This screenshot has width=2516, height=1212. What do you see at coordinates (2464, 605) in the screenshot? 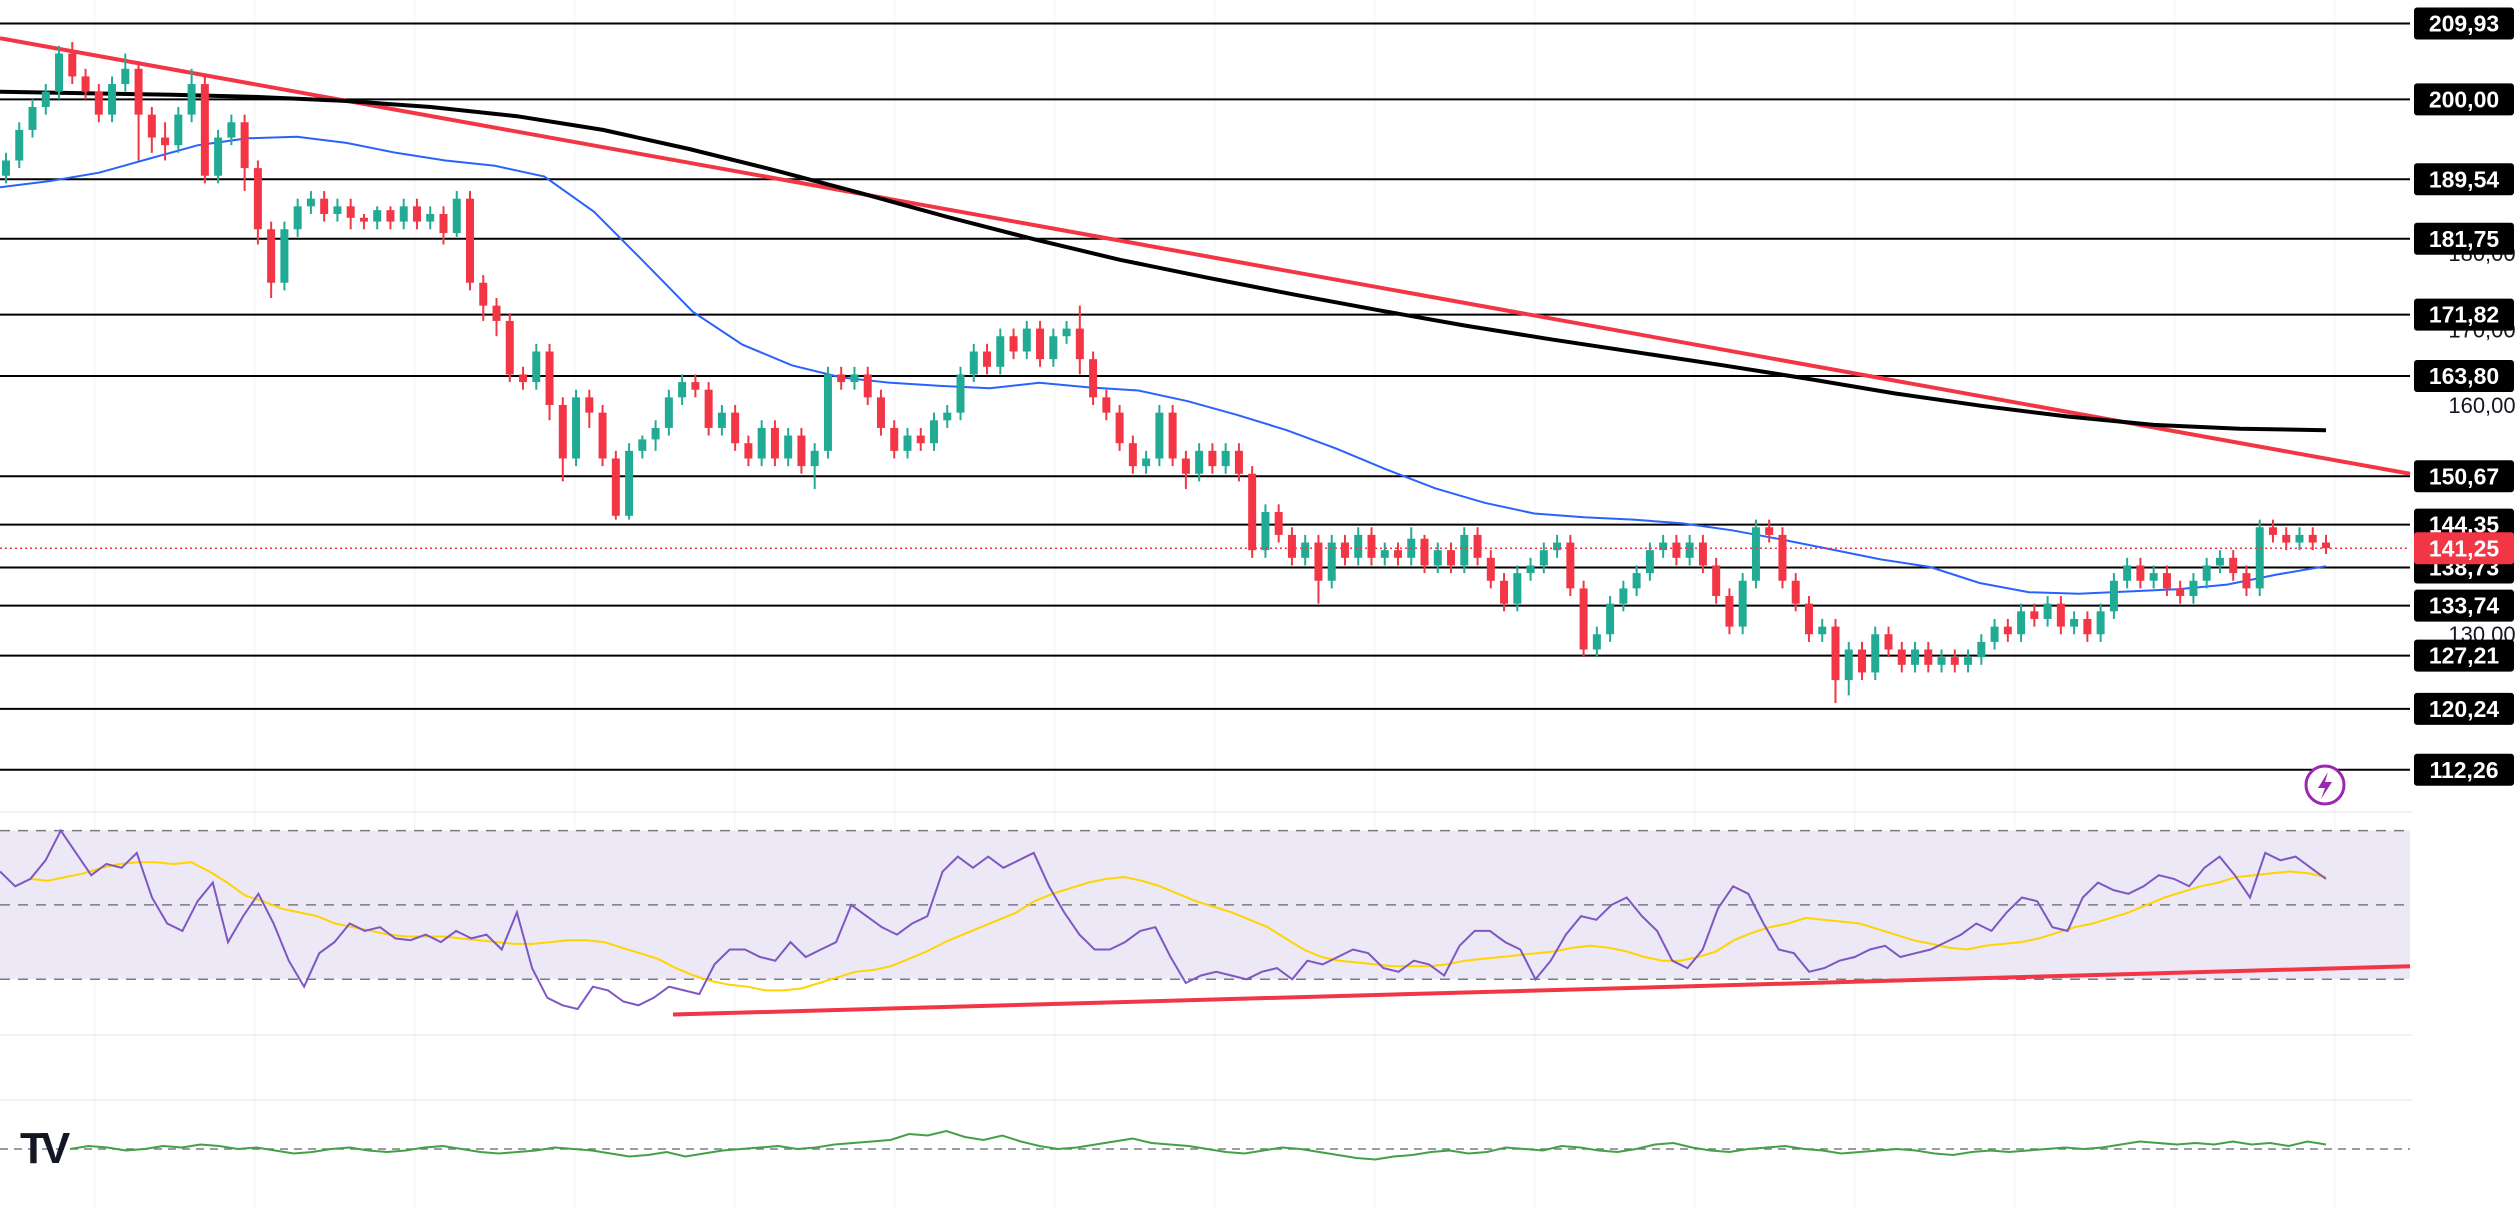
I see `level-price-tag: 133,74` at bounding box center [2464, 605].